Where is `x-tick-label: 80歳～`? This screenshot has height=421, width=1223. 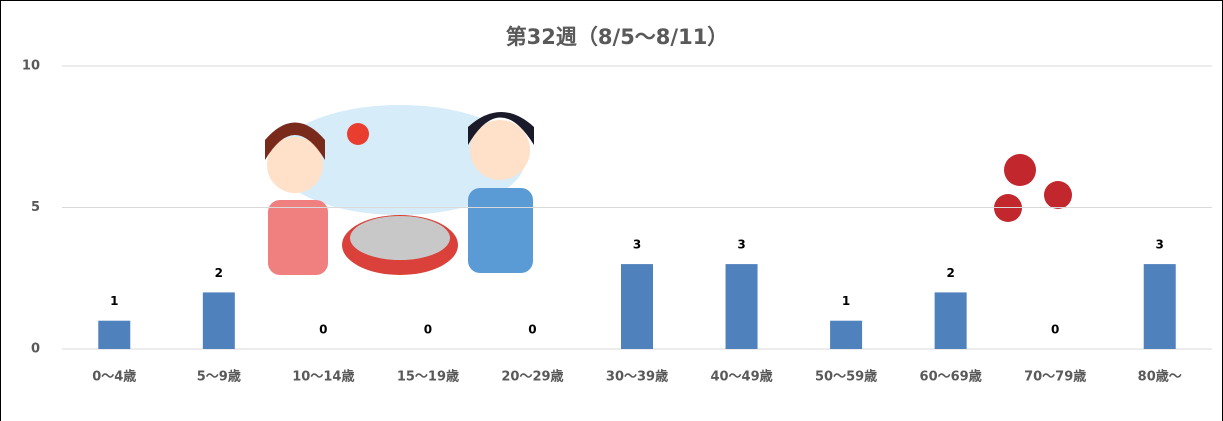
x-tick-label: 80歳～ is located at coordinates (1160, 377).